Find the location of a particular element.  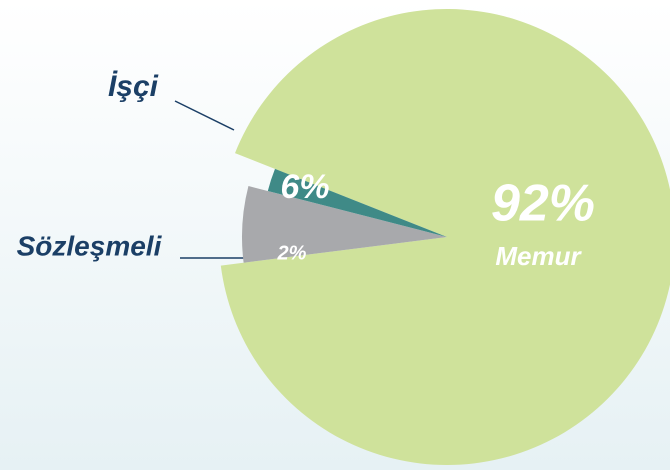

category-label: İşçi is located at coordinates (133, 86).